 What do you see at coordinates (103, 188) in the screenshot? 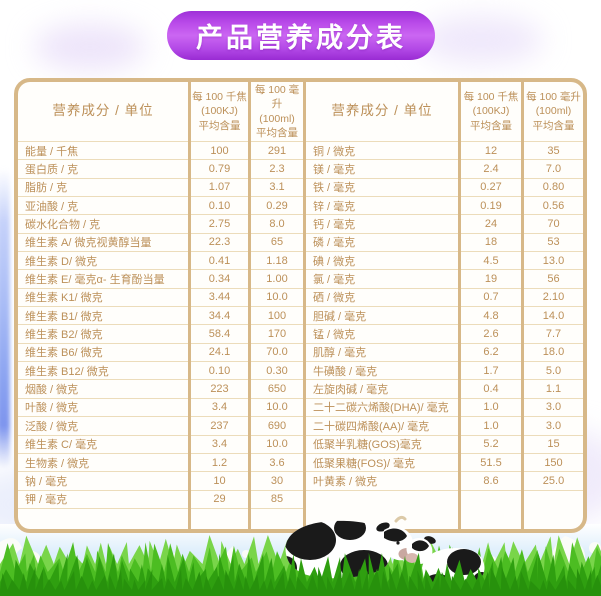
I see `nutrient-name-cell: 脂肪 / 克` at bounding box center [103, 188].